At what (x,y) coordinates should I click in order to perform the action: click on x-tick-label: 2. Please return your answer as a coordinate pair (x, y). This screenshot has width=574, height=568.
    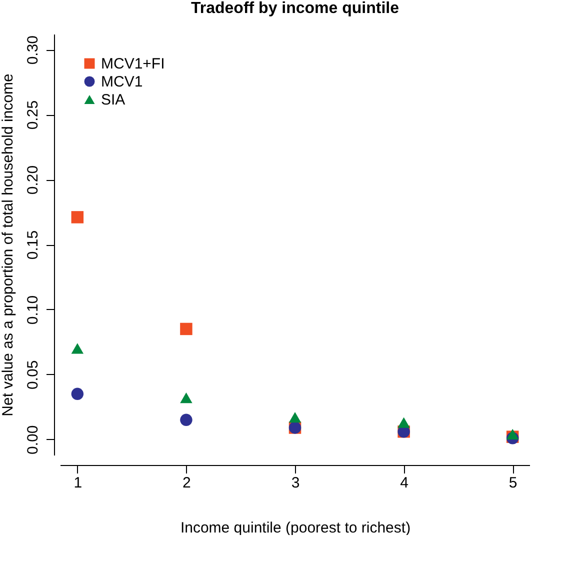
    Looking at the image, I should click on (186, 483).